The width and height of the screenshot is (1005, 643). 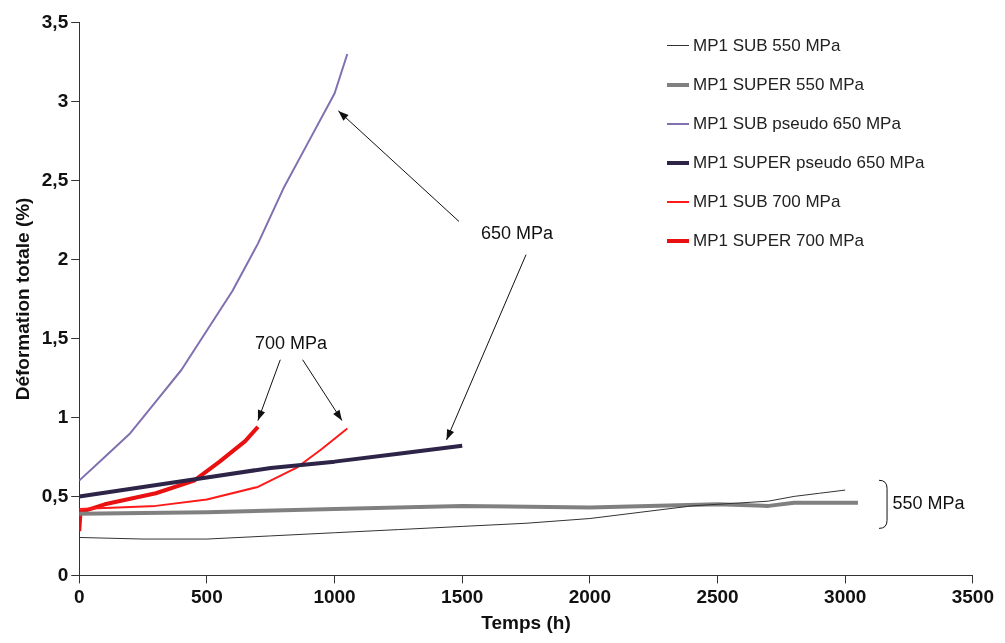 I want to click on x-tick-label: 3000, so click(x=845, y=597).